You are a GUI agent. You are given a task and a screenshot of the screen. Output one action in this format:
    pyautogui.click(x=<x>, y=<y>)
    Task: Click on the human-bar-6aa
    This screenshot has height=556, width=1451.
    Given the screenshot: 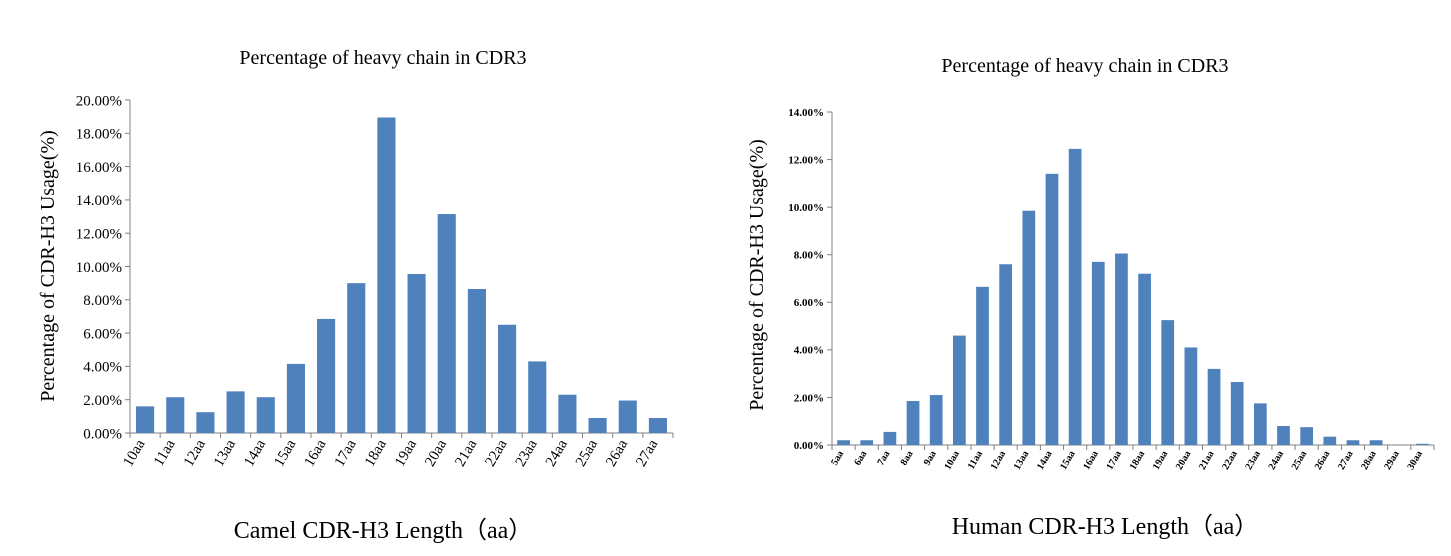 What is the action you would take?
    pyautogui.click(x=867, y=442)
    